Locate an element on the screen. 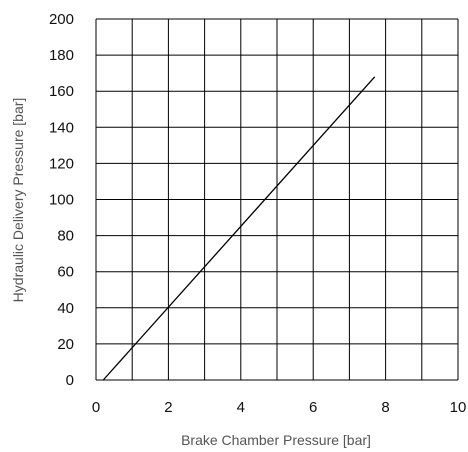  y-tick-label: 0 is located at coordinates (70, 380).